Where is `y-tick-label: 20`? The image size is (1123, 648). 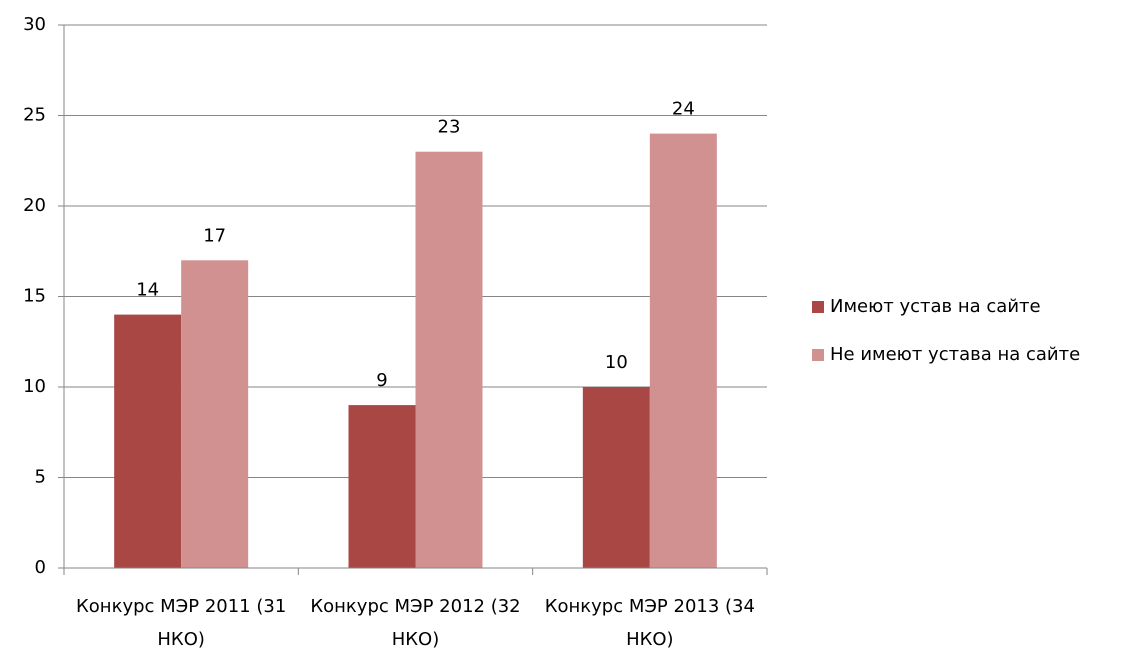
y-tick-label: 20 is located at coordinates (34, 205).